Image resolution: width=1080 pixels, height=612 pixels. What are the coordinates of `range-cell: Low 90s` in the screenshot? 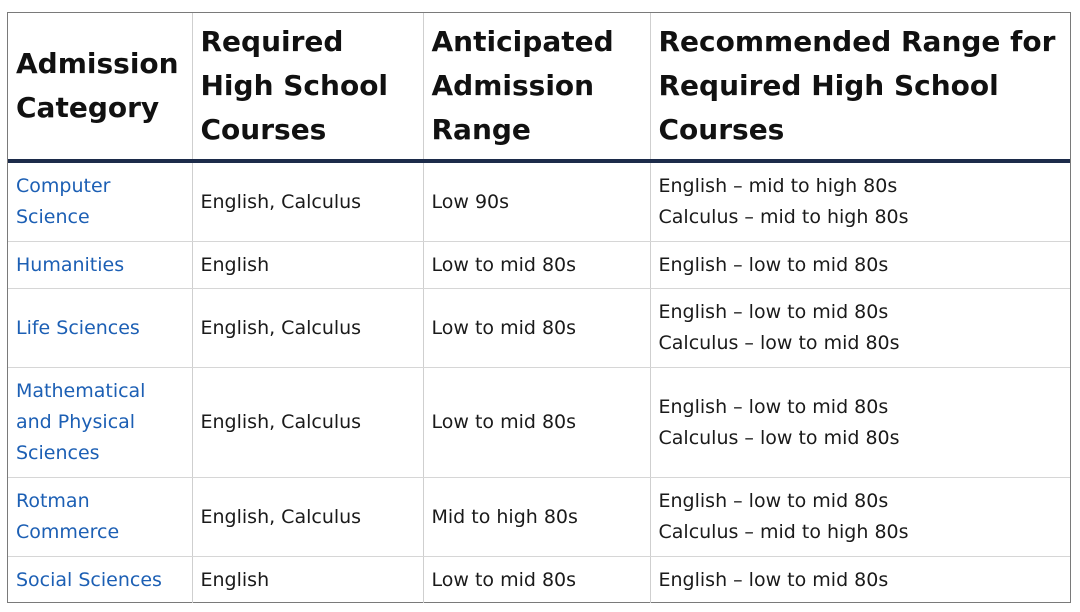 It's located at (537, 201).